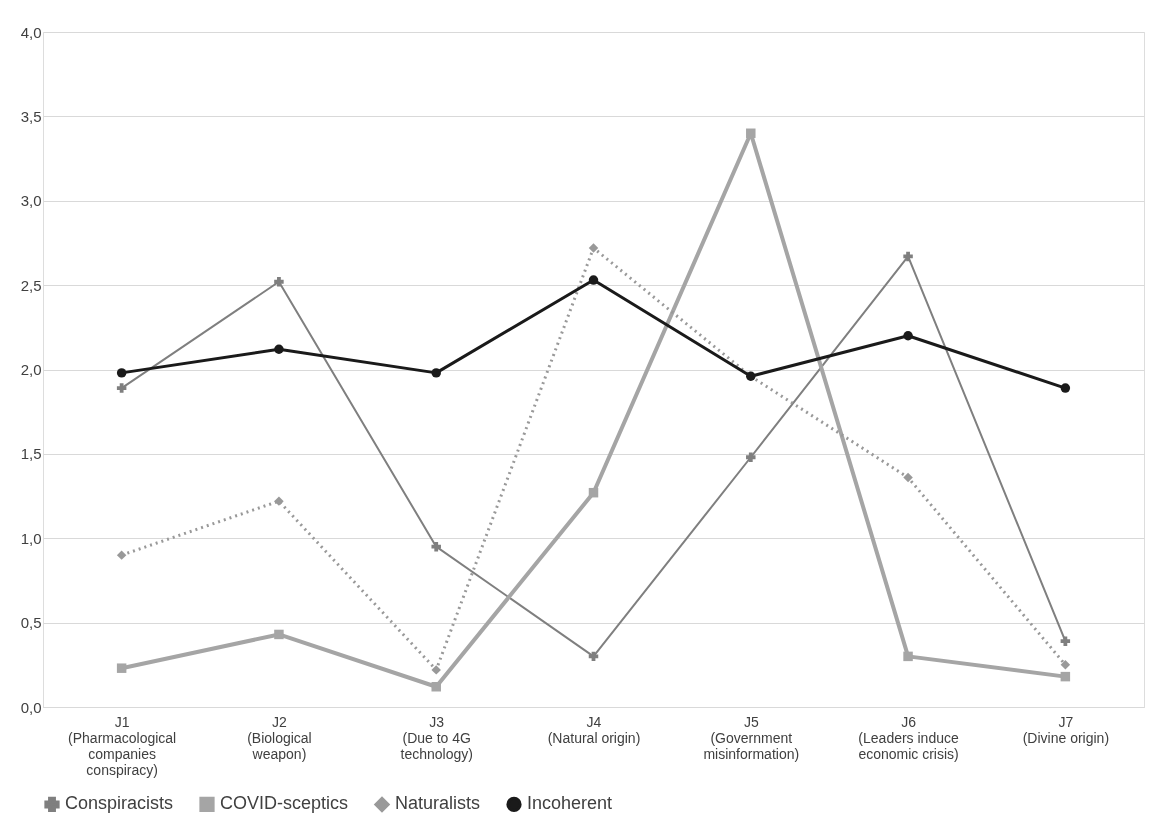  I want to click on x-tick-label: J7 (Divine origin), so click(1066, 729).